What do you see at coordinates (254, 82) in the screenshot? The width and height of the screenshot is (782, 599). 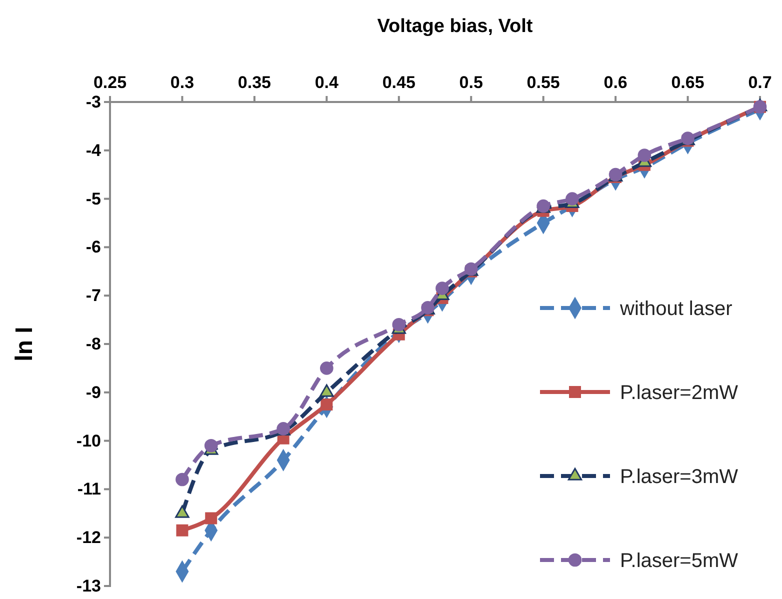 I see `x-tick-label: 0.35` at bounding box center [254, 82].